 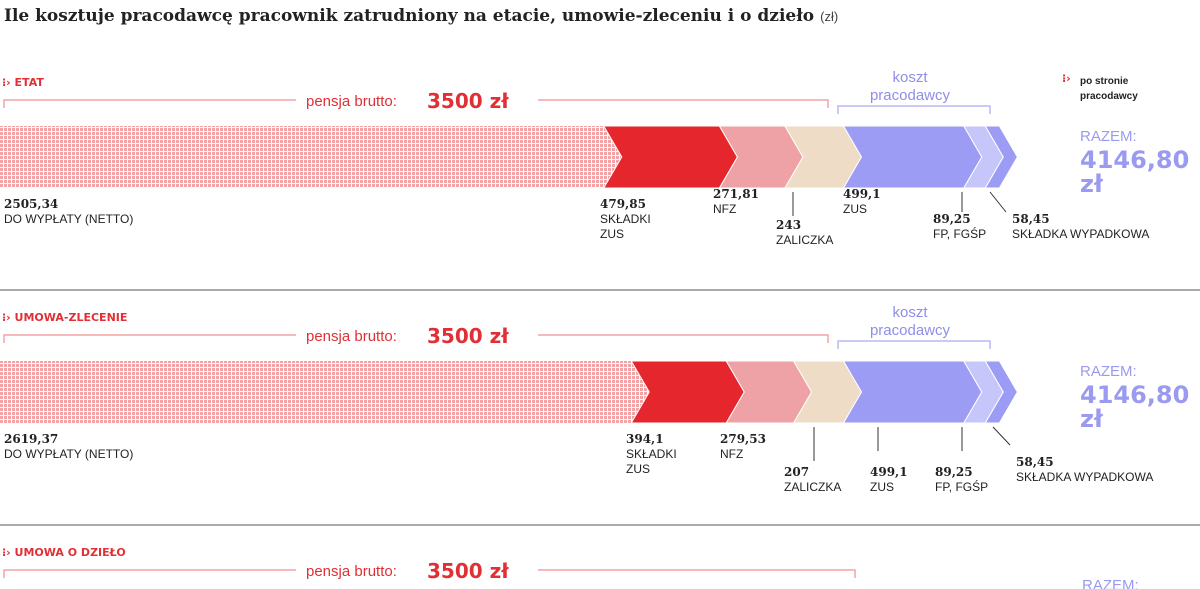 I want to click on value-netto: 2619,37, so click(x=31, y=439).